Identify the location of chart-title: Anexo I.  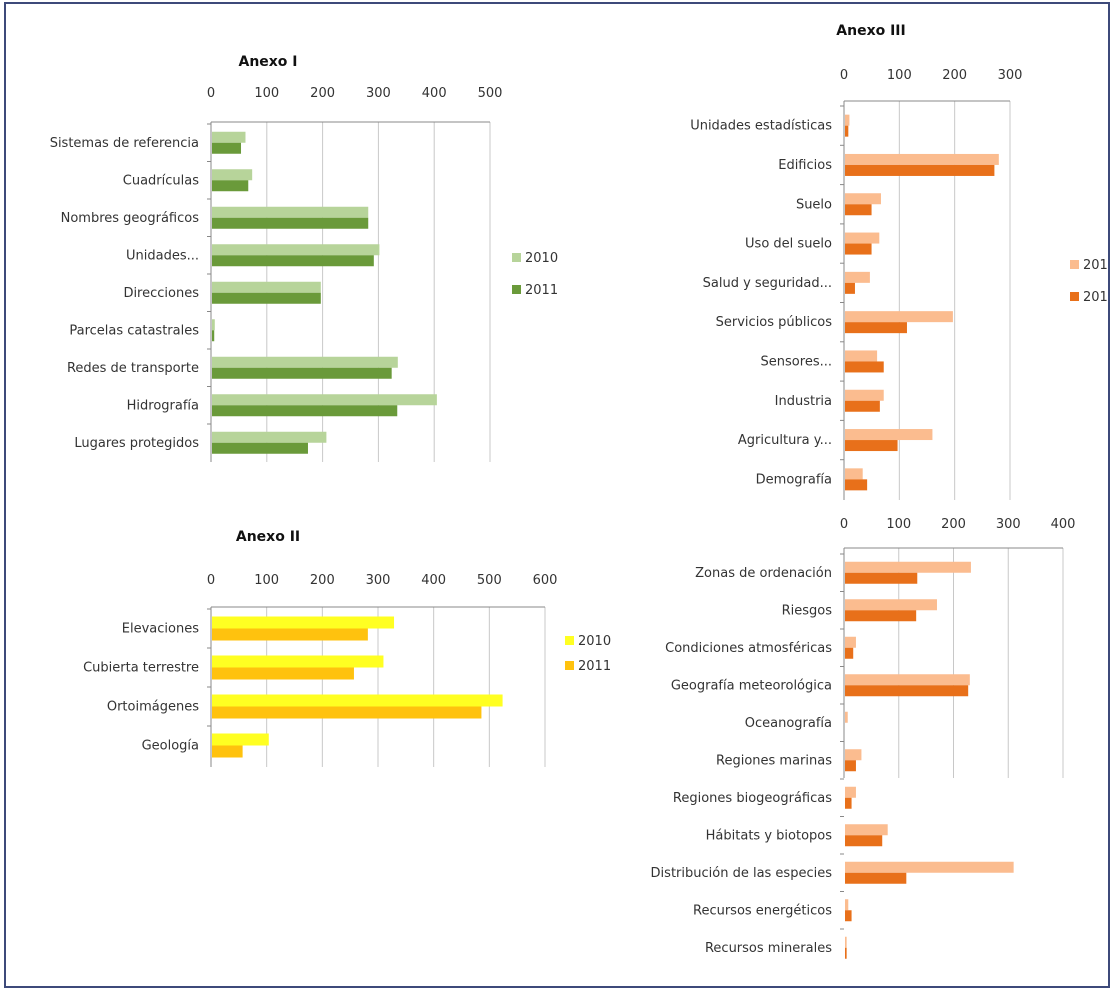
(267, 62).